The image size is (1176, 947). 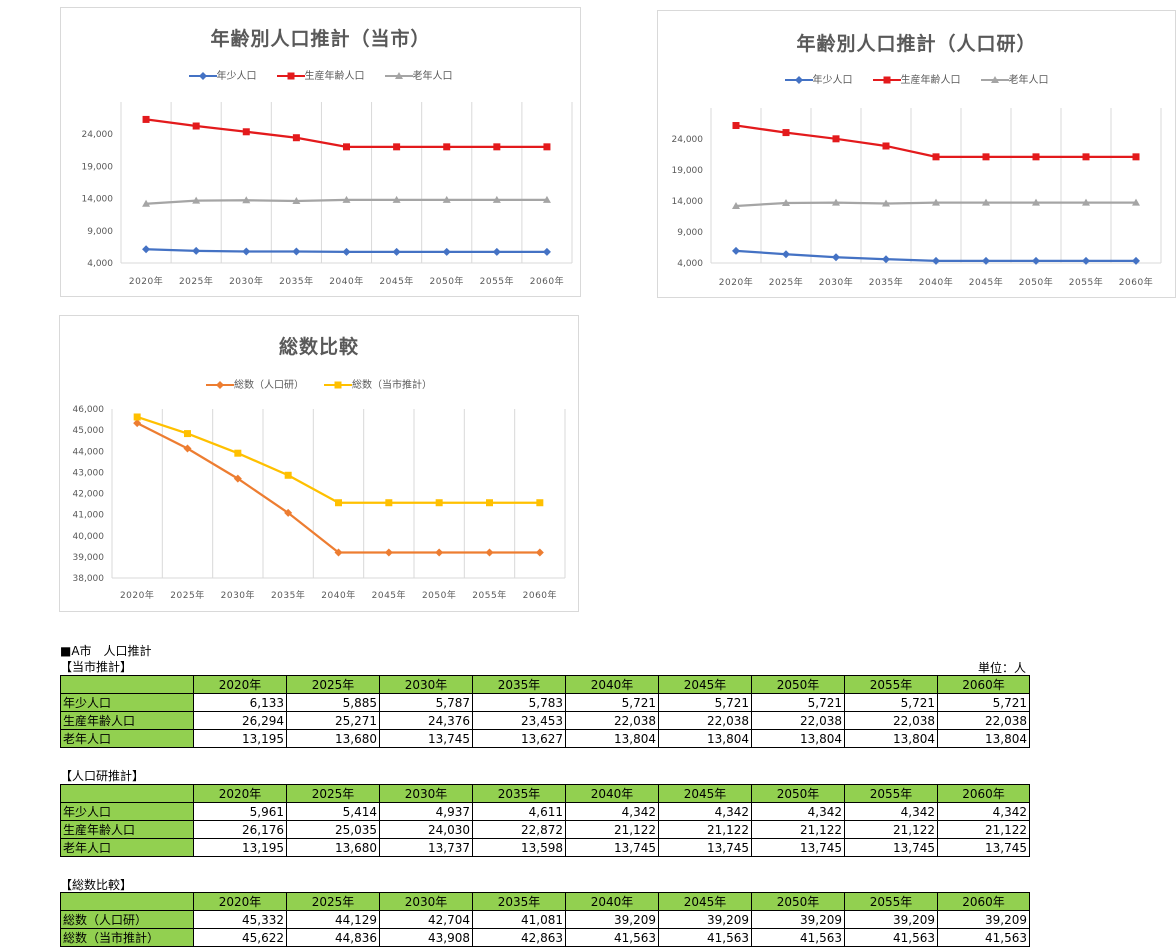 I want to click on legend-item: 総数（当市推計）, so click(x=378, y=383).